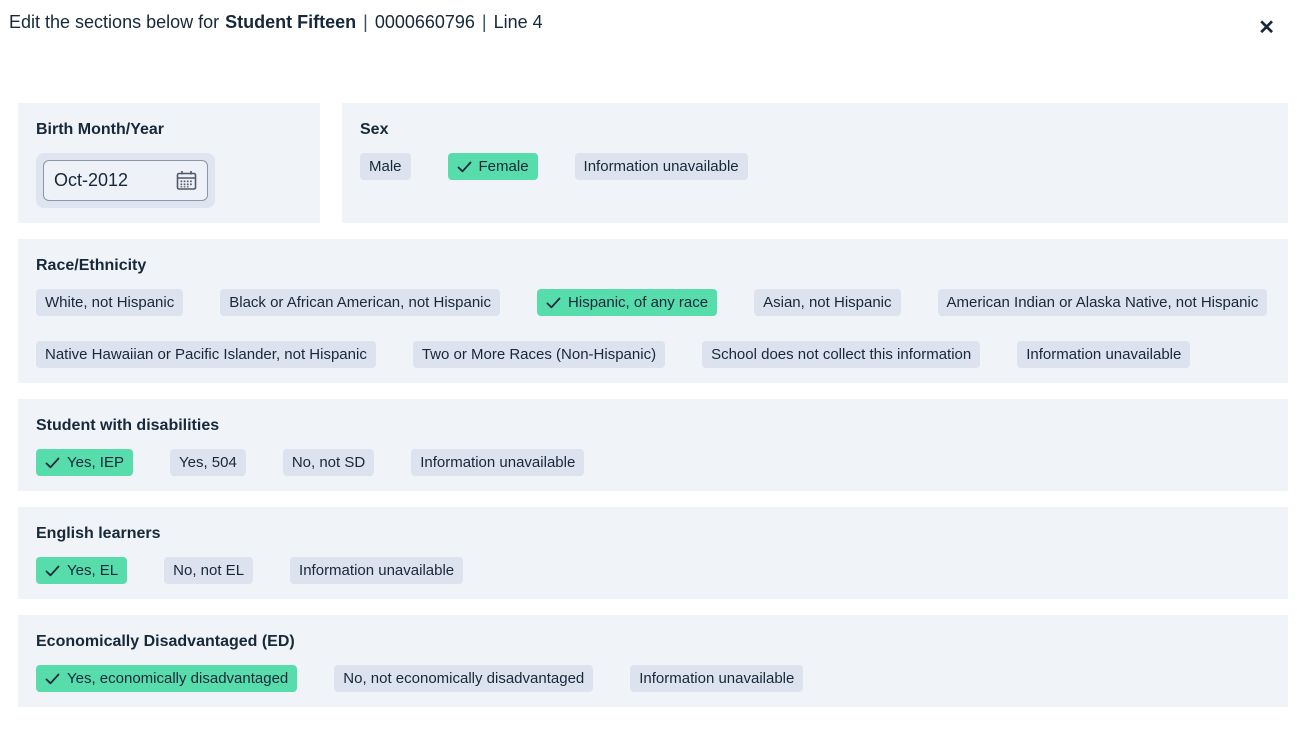  Describe the element at coordinates (98, 533) in the screenshot. I see `section-label: English learners` at that location.